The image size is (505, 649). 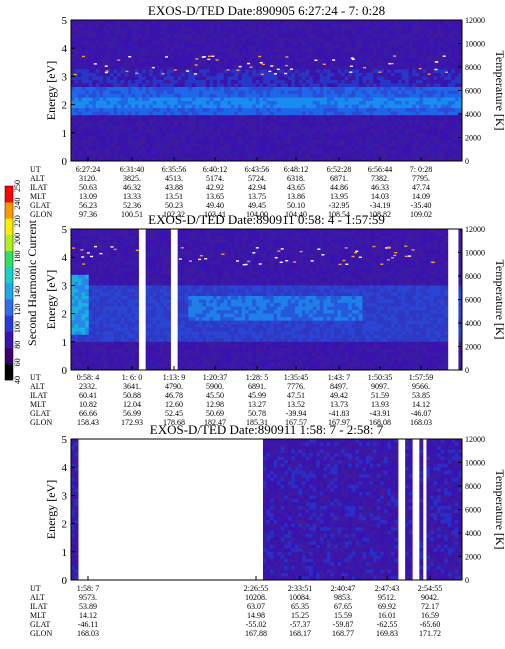 I want to click on trace-point, so click(x=209, y=56).